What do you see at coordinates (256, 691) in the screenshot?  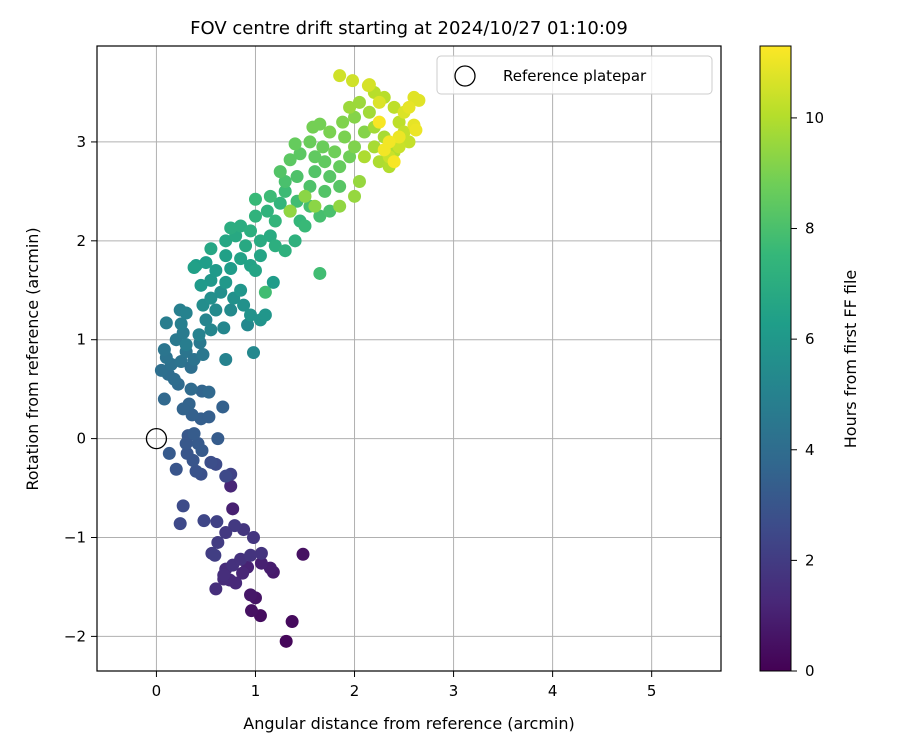 I see `x-tick-label: 1` at bounding box center [256, 691].